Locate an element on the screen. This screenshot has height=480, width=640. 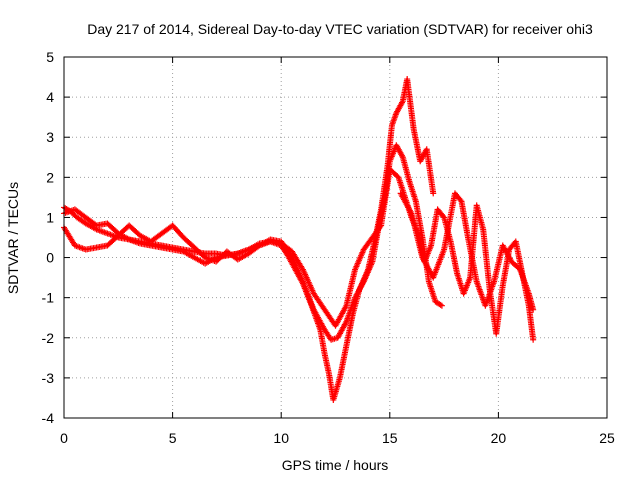
x-tick-label: 5 is located at coordinates (173, 438).